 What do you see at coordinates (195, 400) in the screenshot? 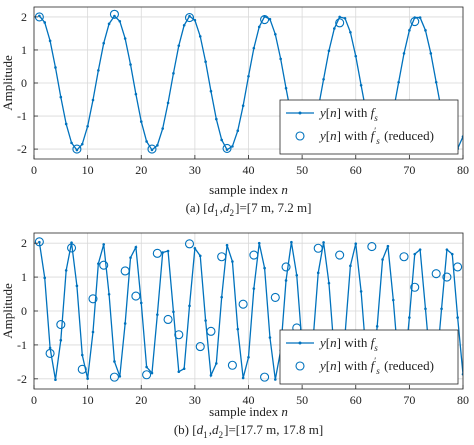
I see `x-tick-label: 30` at bounding box center [195, 400].